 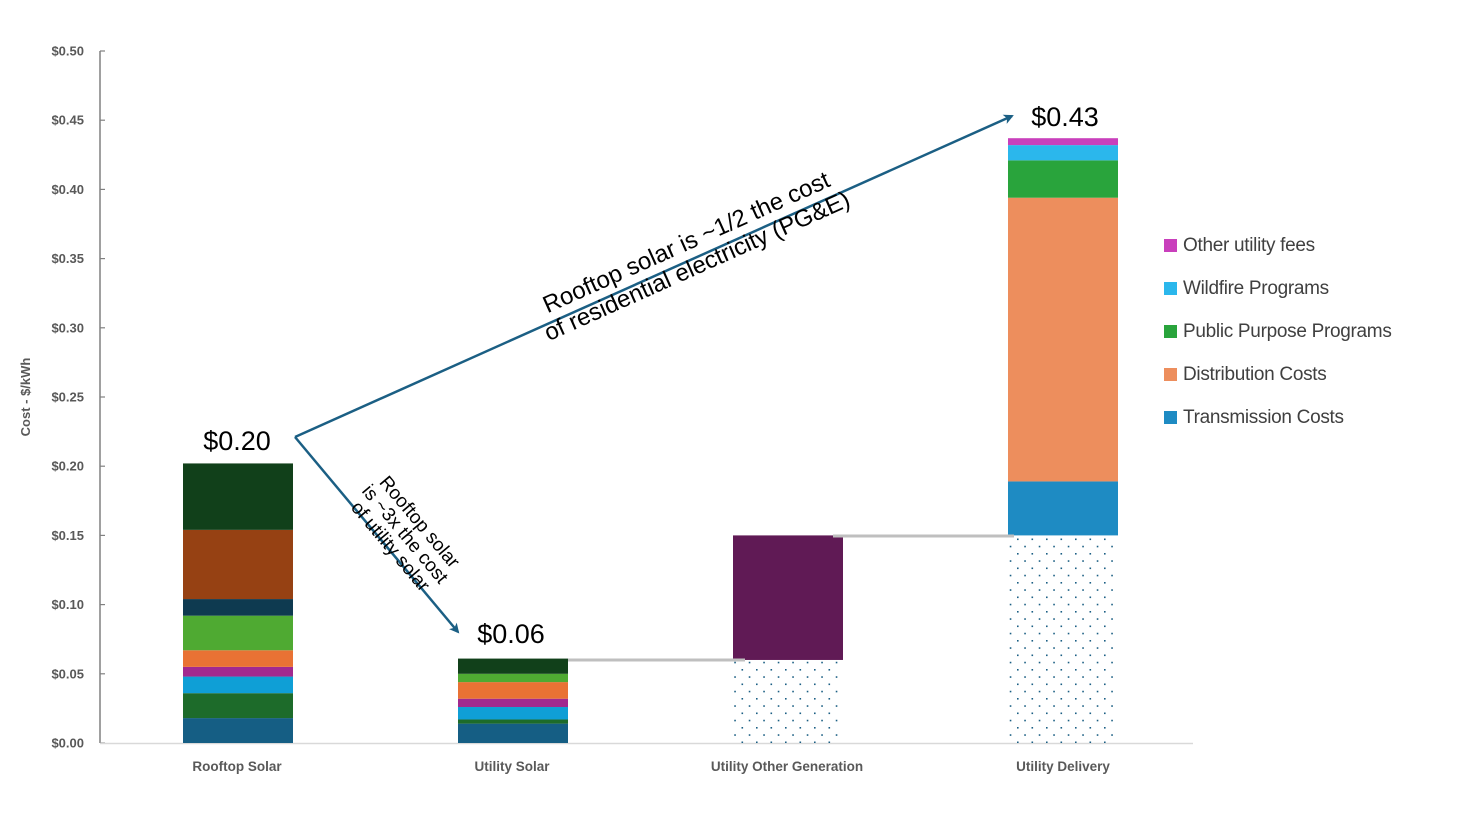 I want to click on category-label-rooftop-solar: Rooftop Solar, so click(x=237, y=766).